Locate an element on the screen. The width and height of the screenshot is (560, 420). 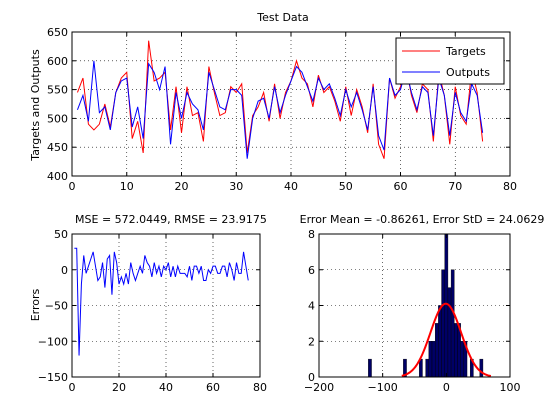
x-tick-label: 10 is located at coordinates (127, 186).